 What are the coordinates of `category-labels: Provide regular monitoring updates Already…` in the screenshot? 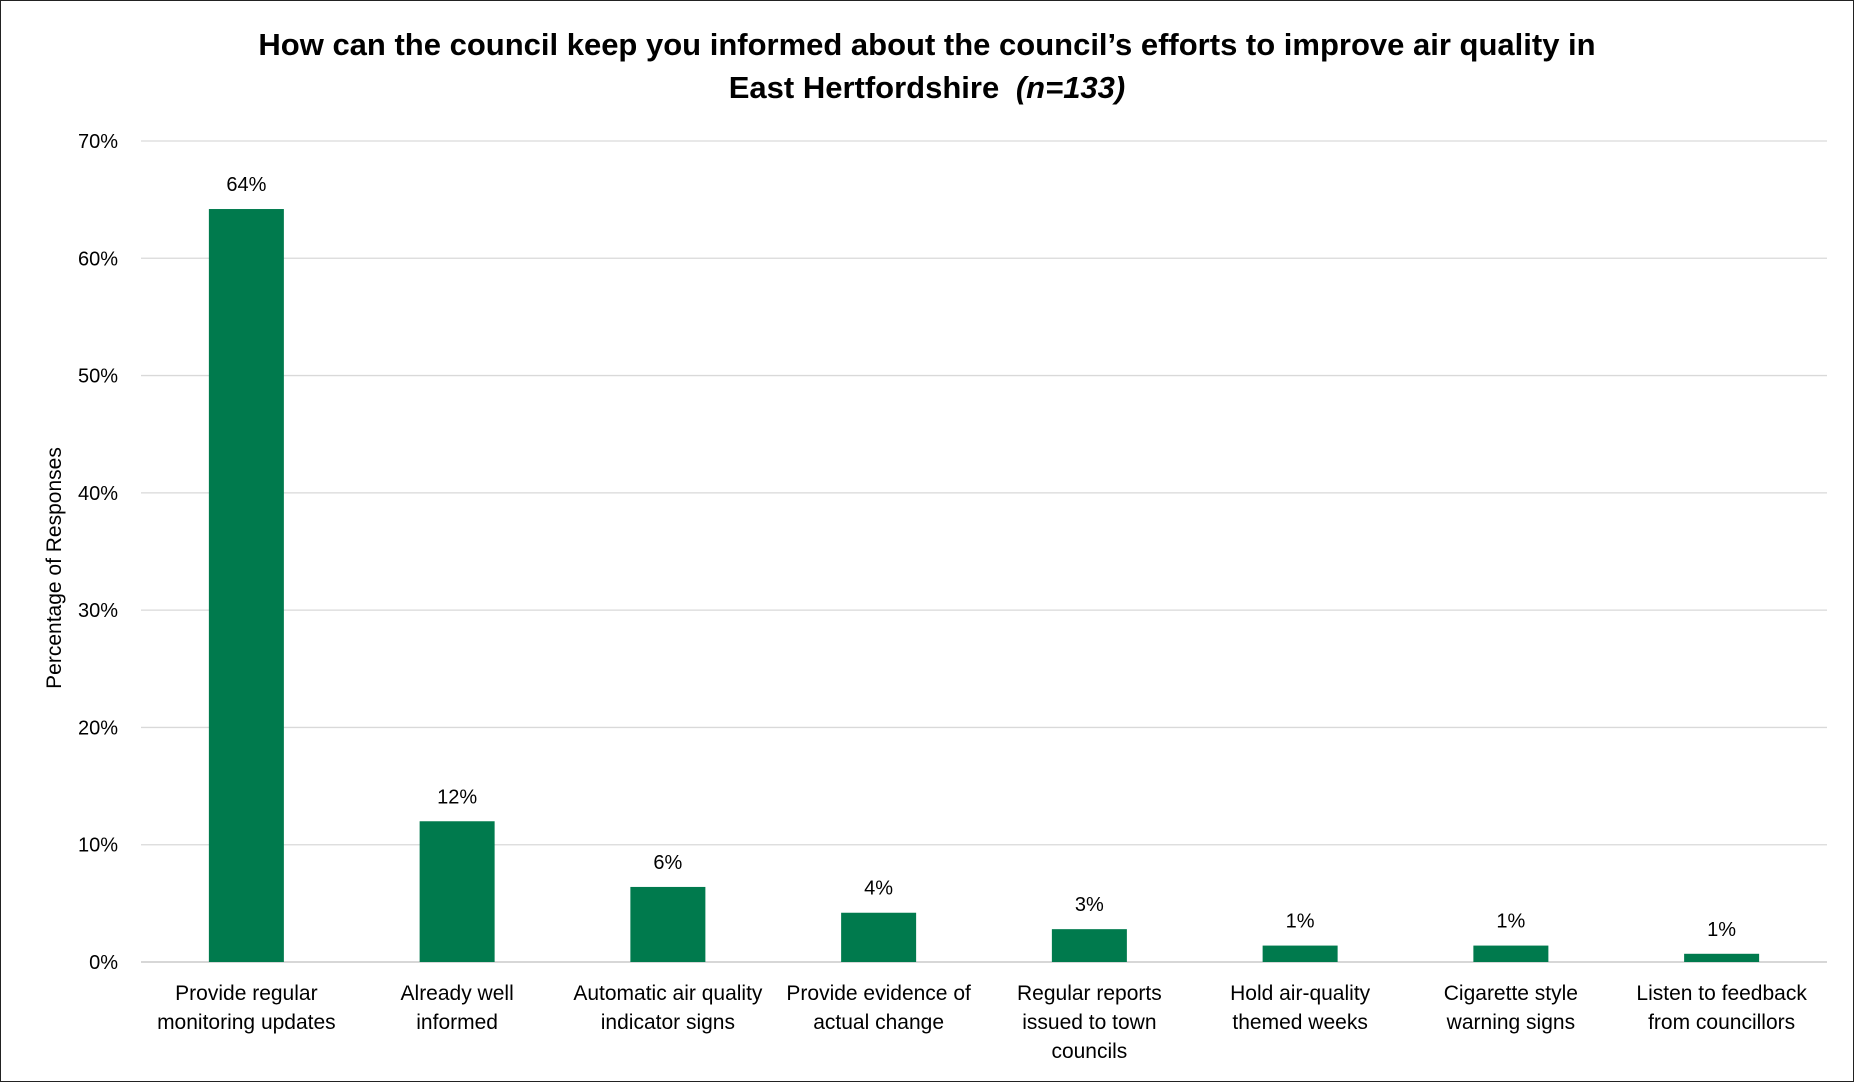 It's located at (982, 1022).